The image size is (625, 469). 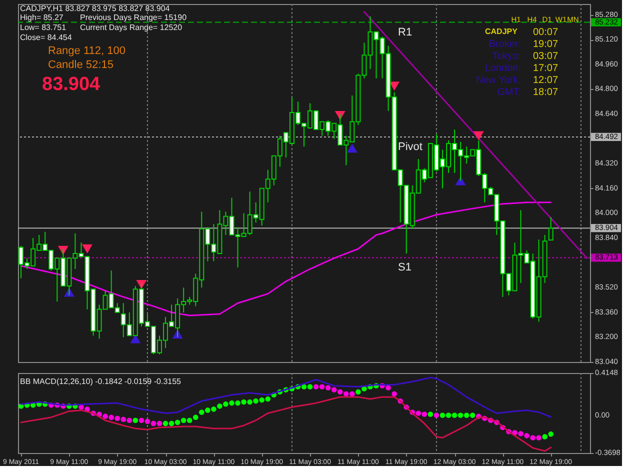 What do you see at coordinates (498, 80) in the screenshot?
I see `annotation: New York:` at bounding box center [498, 80].